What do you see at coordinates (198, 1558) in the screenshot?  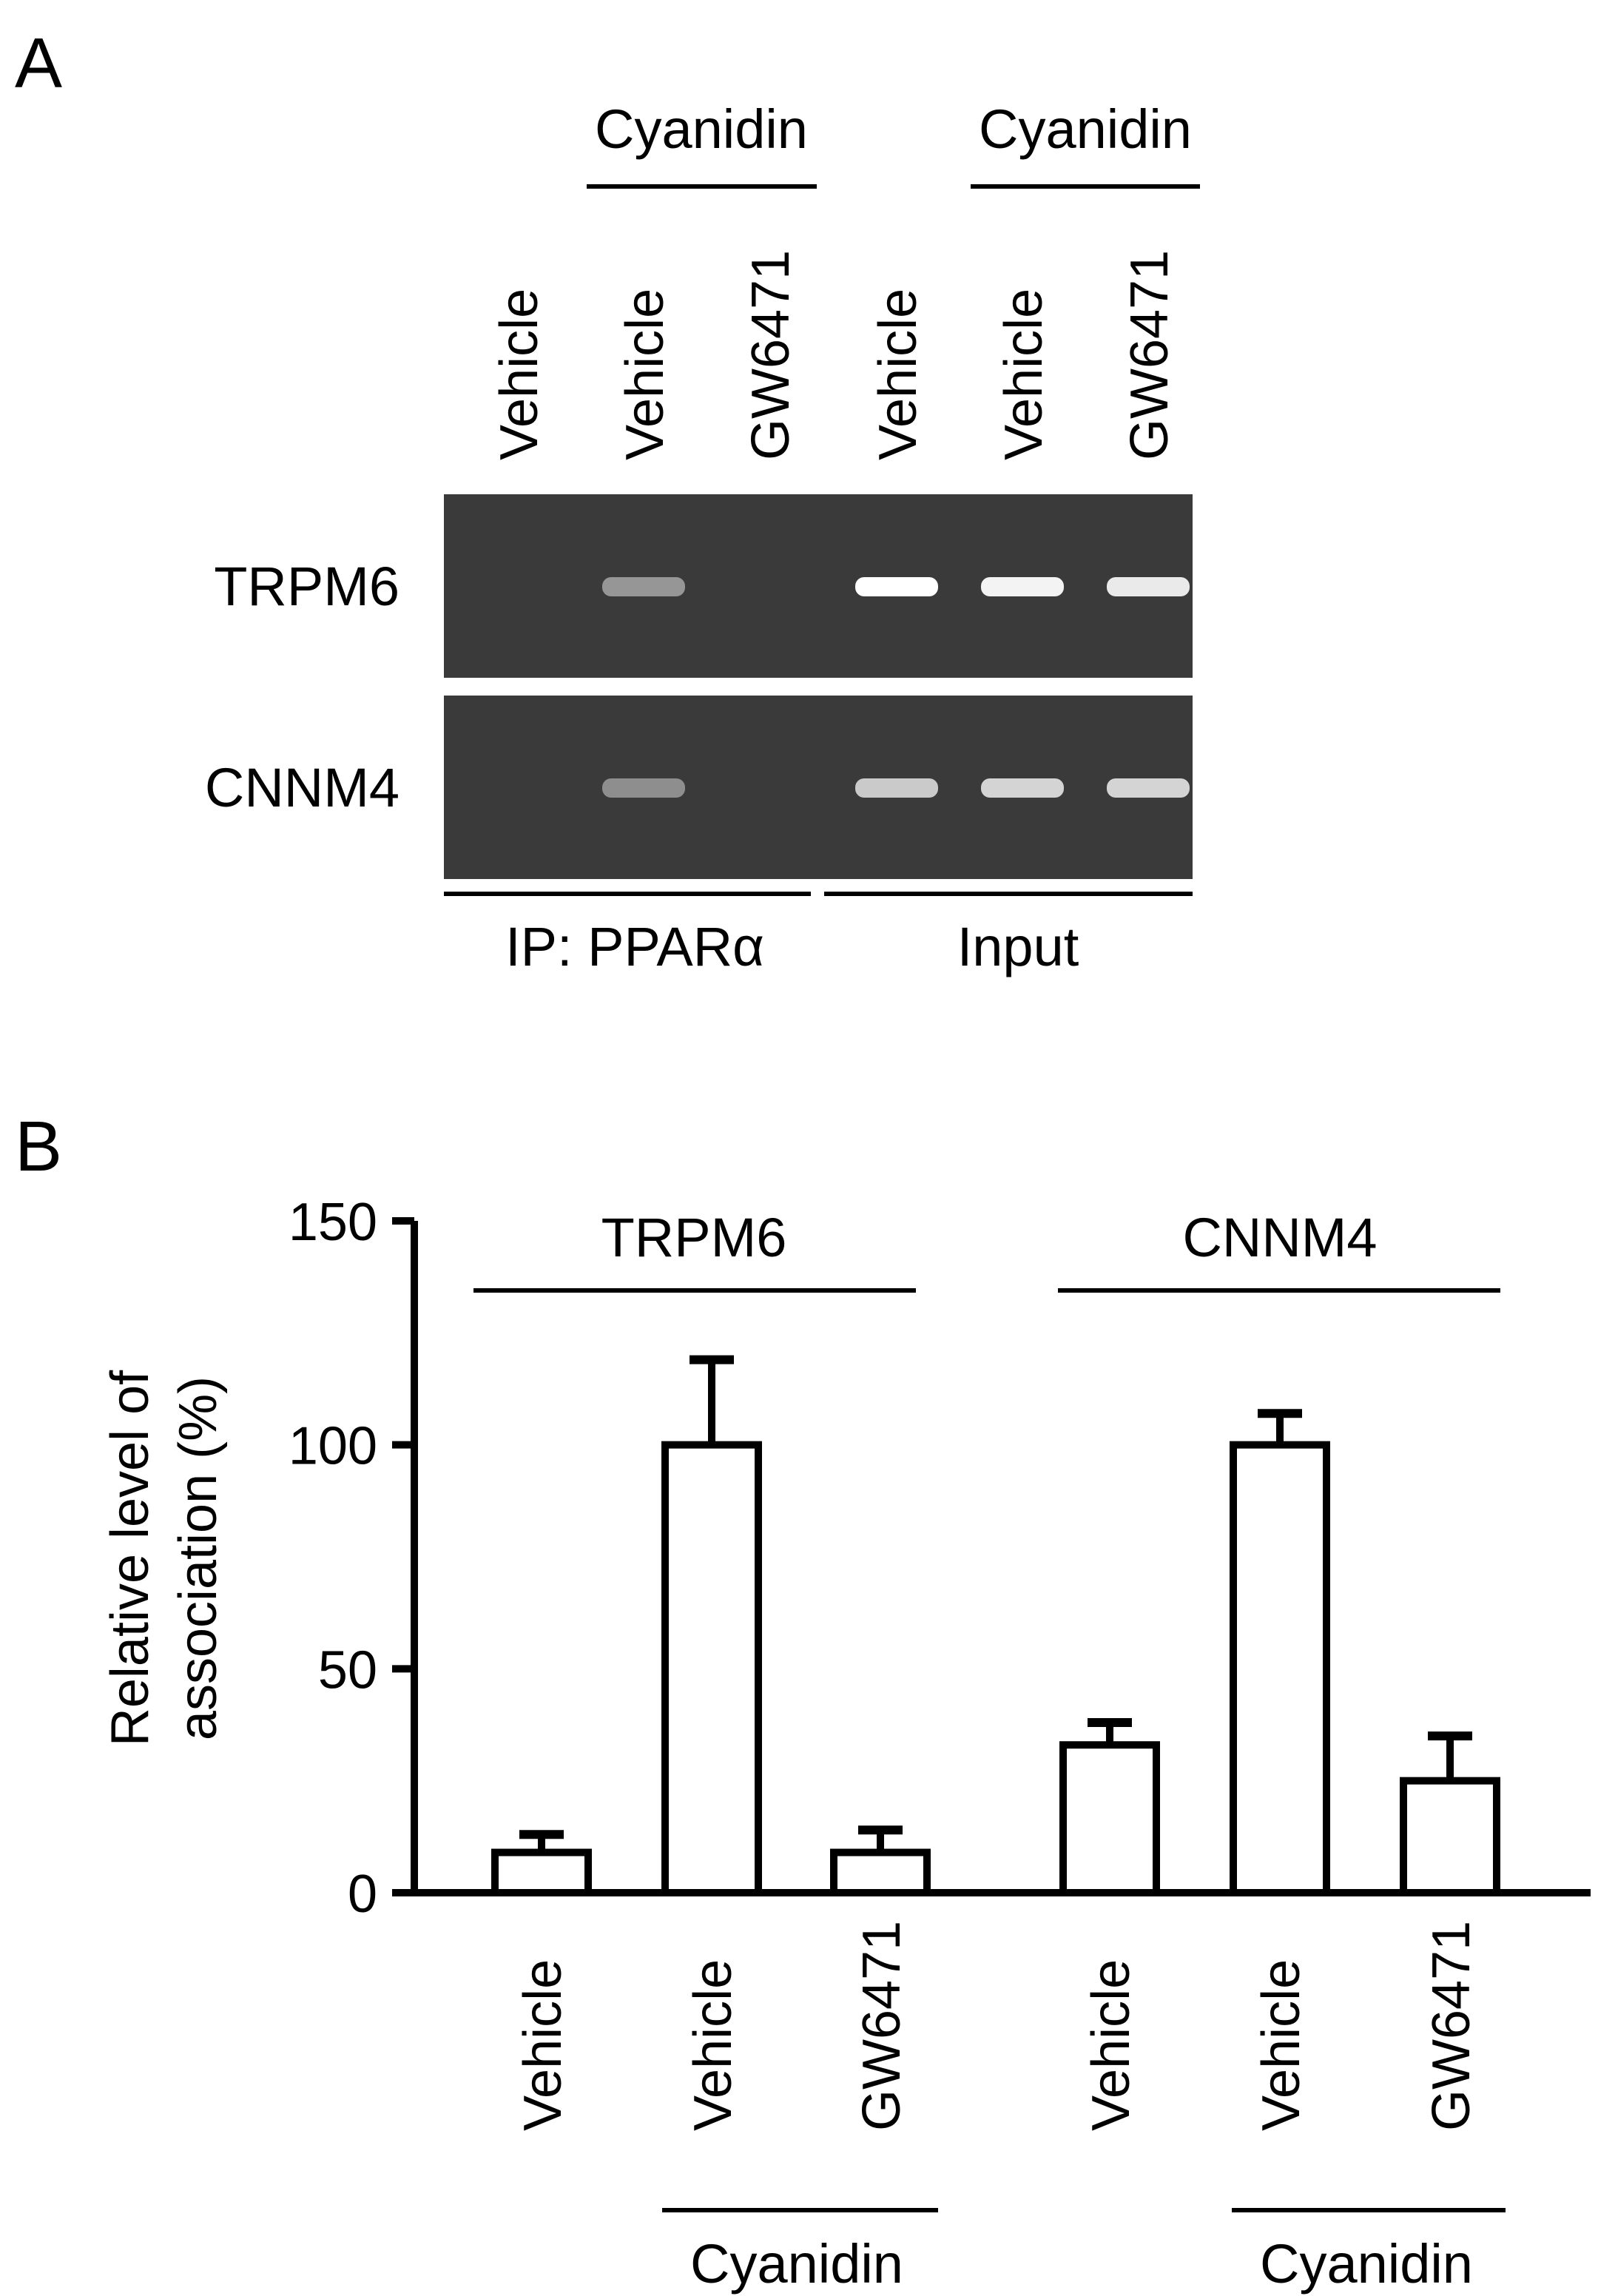 I see `y-axis-label-line-2: association (%)` at bounding box center [198, 1558].